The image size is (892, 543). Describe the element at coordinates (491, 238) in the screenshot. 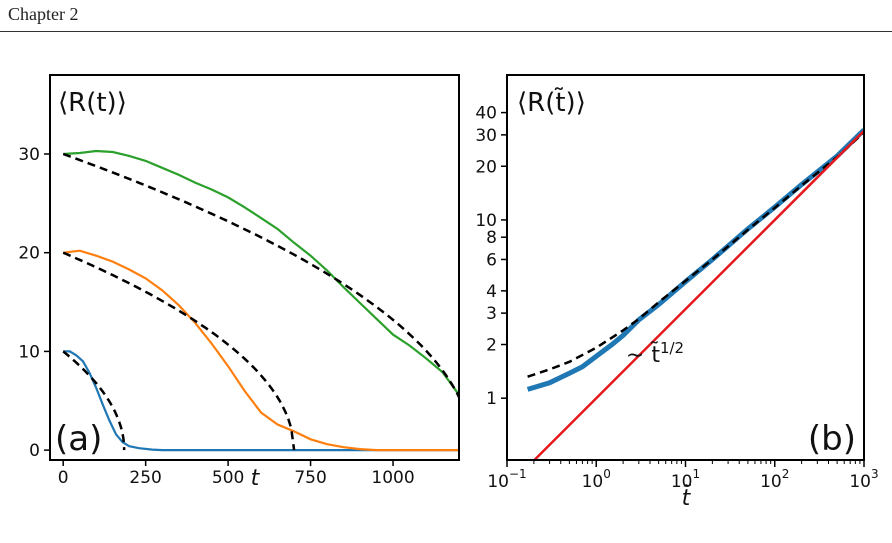

I see `y-tick-label-b: 8` at that location.